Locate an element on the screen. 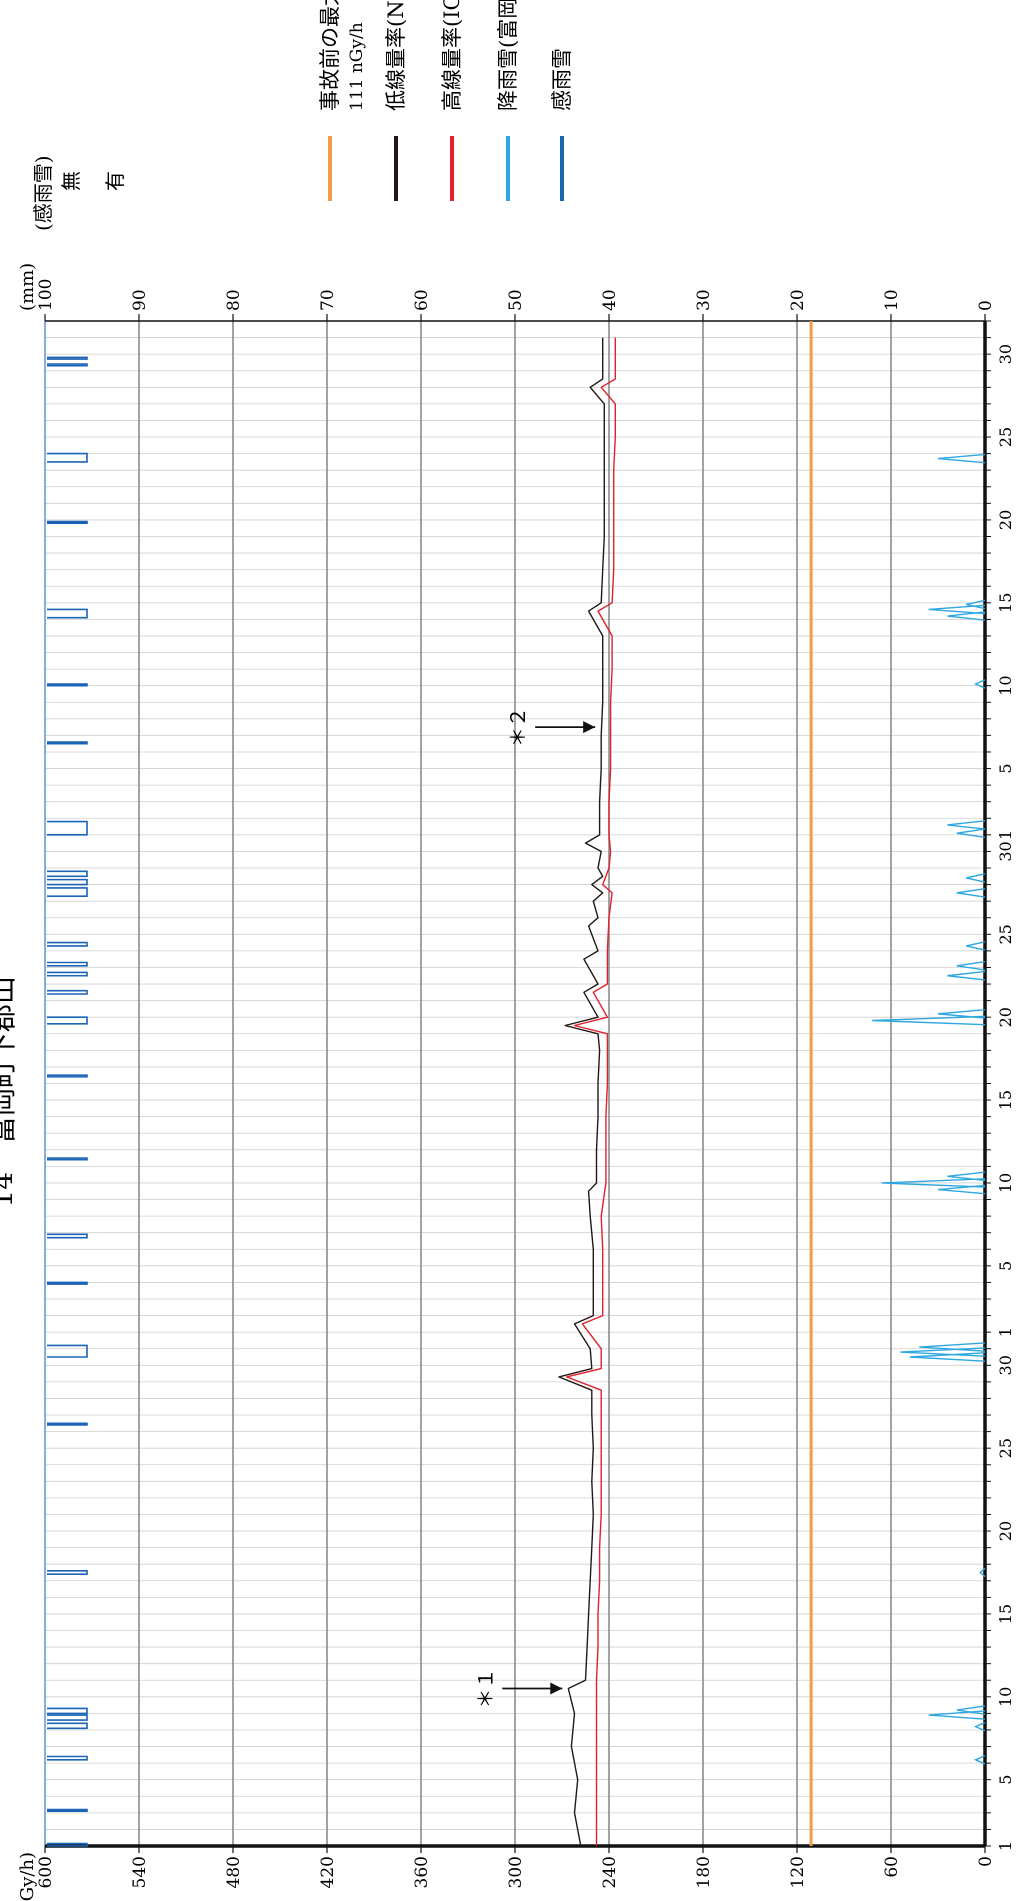  chart-text: 14 富岡町下郡山＊１ 10月11日は低線量率計の点検のため欠測あり（欠測） is located at coordinates (9, 1092).